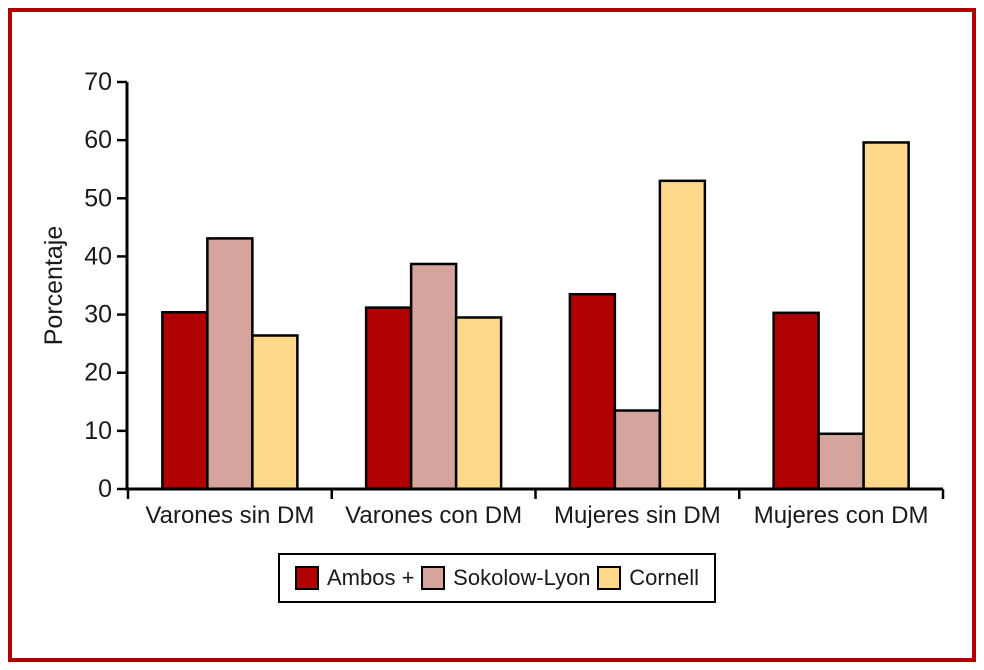  I want to click on legend: Ambos + Sokolow-Lyon Cornell, so click(497, 578).